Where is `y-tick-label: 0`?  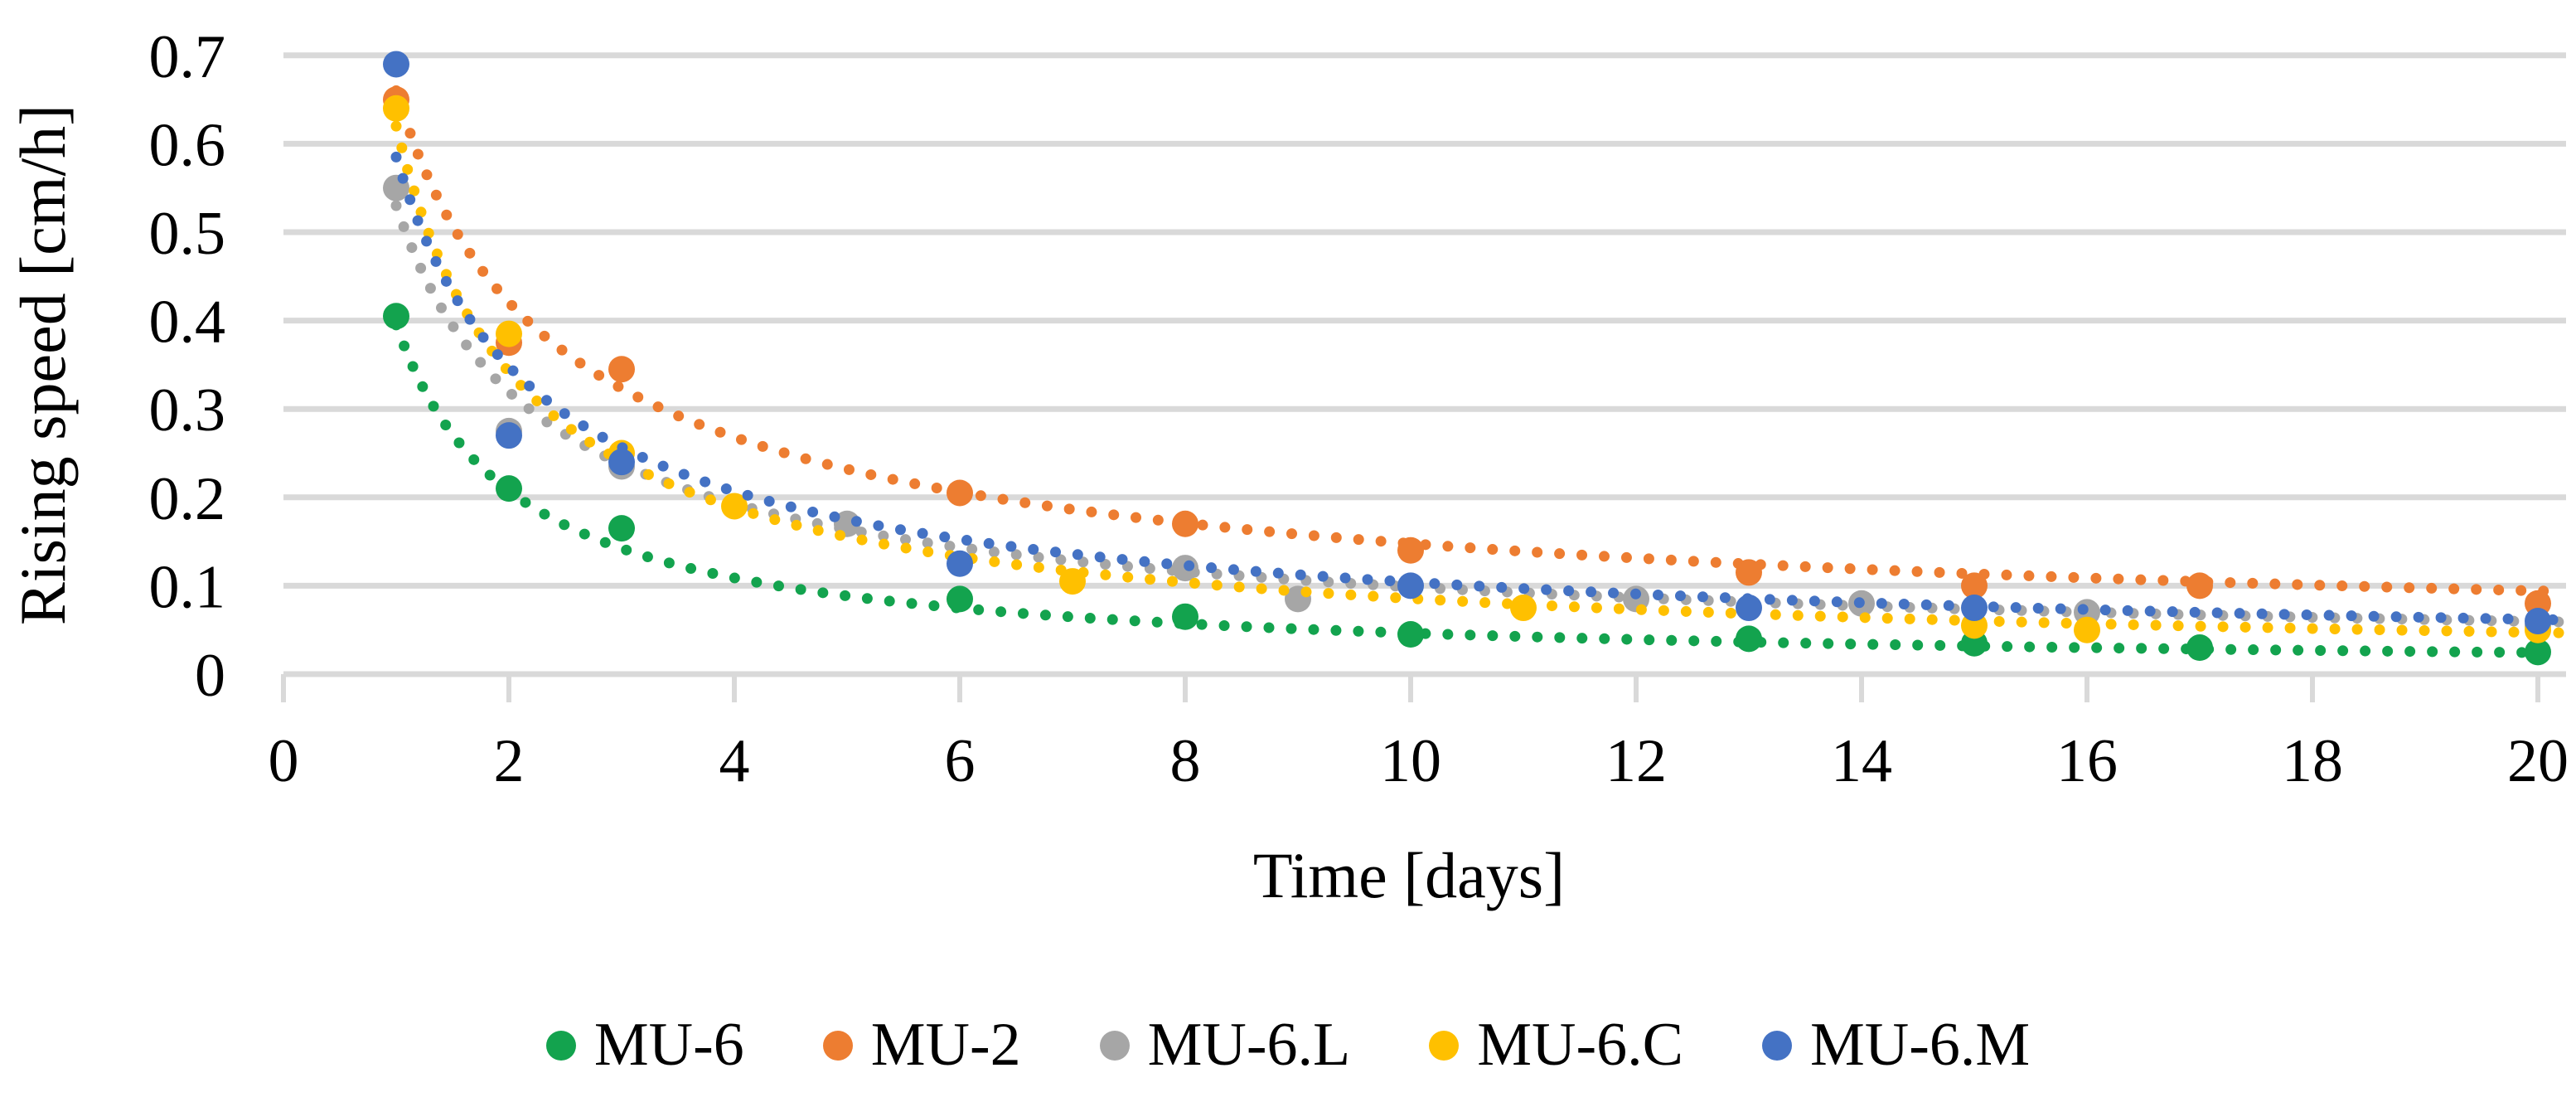
y-tick-label: 0 is located at coordinates (210, 676).